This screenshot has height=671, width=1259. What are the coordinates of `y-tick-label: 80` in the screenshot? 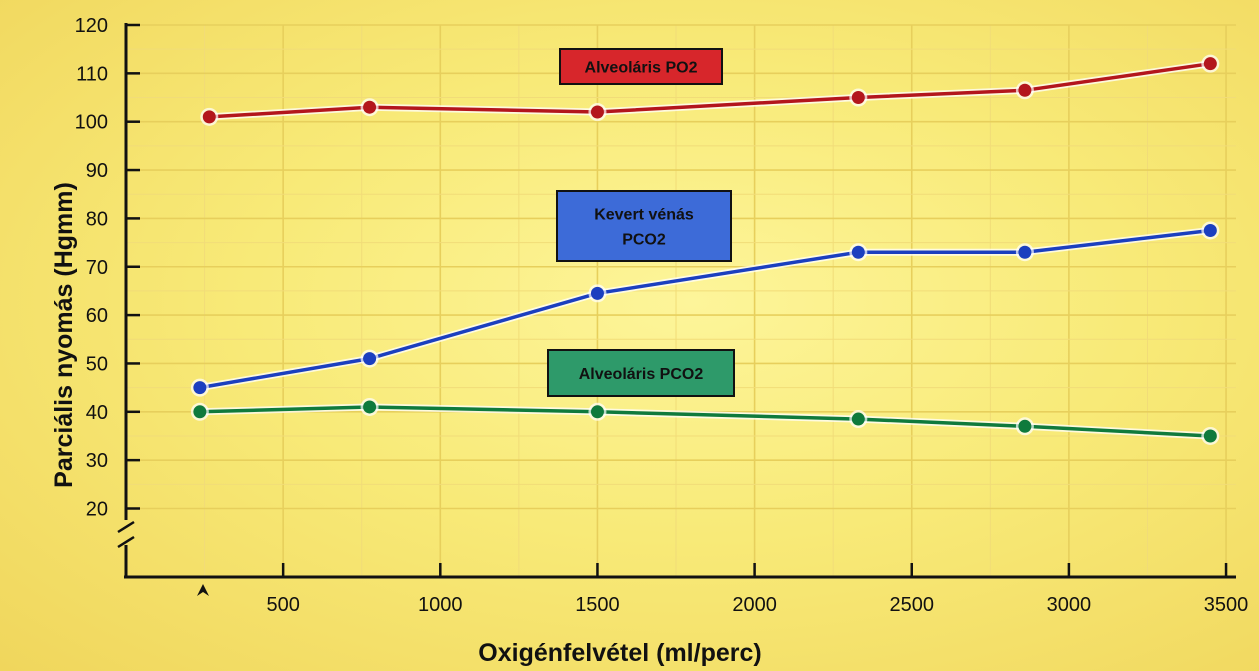 It's located at (97, 219).